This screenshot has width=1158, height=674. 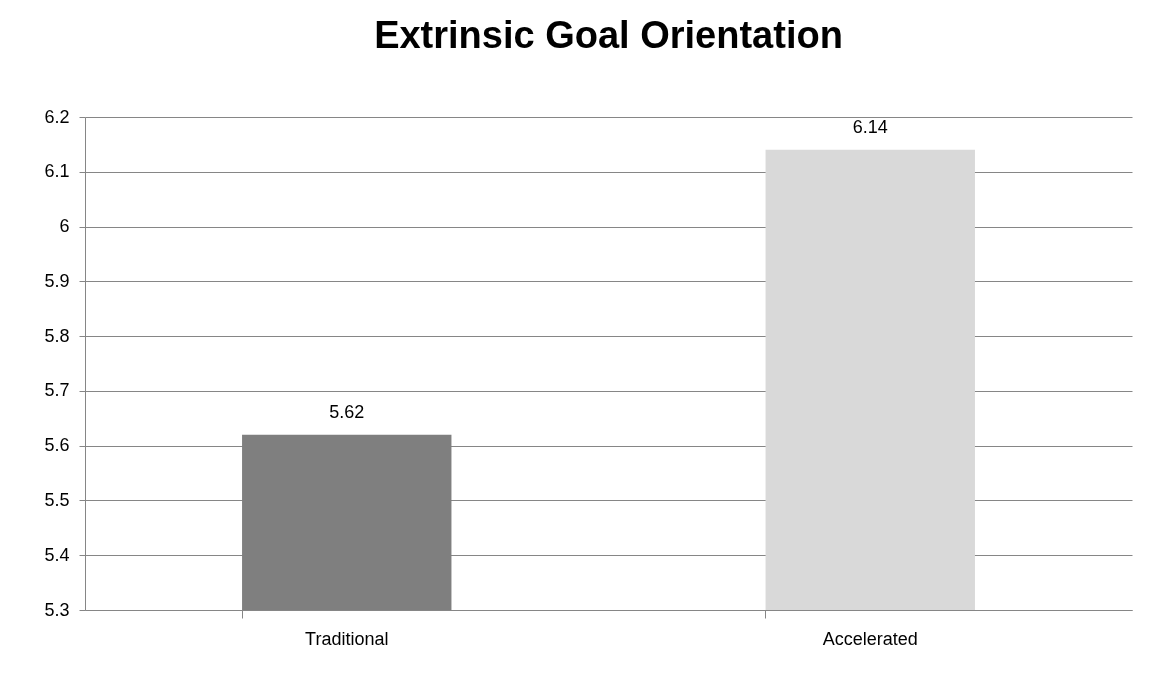 What do you see at coordinates (57, 171) in the screenshot?
I see `y-tick-label: 6.1` at bounding box center [57, 171].